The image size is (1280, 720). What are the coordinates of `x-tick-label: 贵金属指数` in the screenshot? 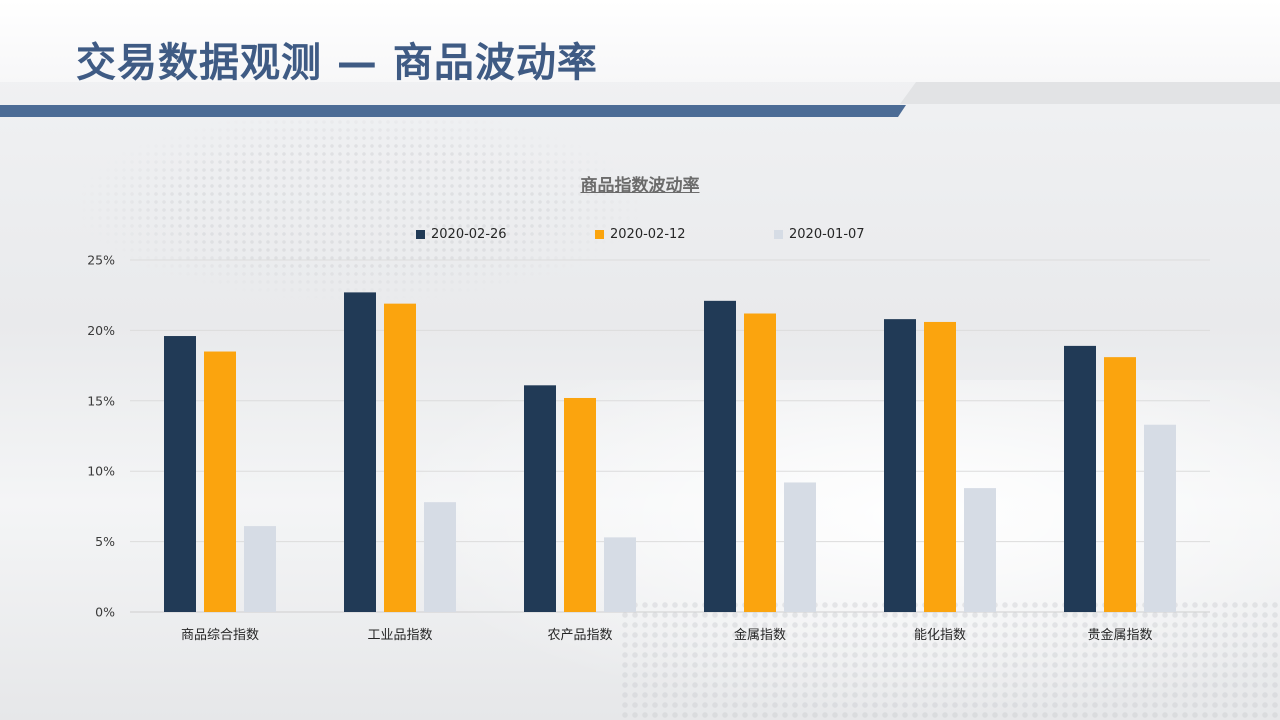 It's located at (1119, 635).